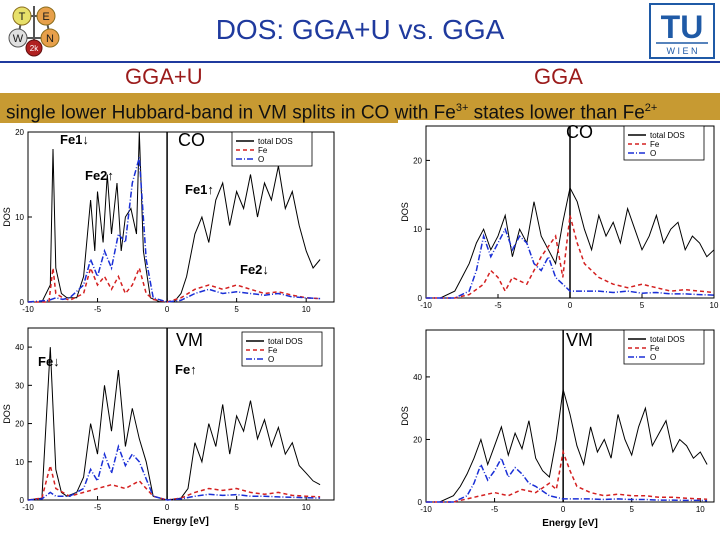  What do you see at coordinates (360, 29) in the screenshot?
I see `page-title: DOS: GGA+U vs. GGA` at bounding box center [360, 29].